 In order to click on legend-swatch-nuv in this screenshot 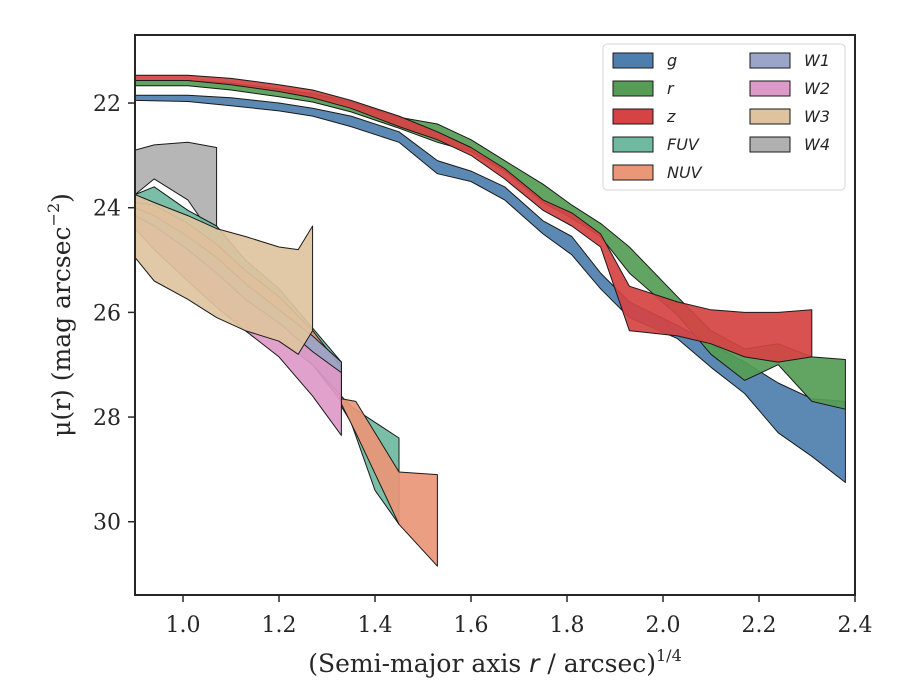, I will do `click(633, 172)`.